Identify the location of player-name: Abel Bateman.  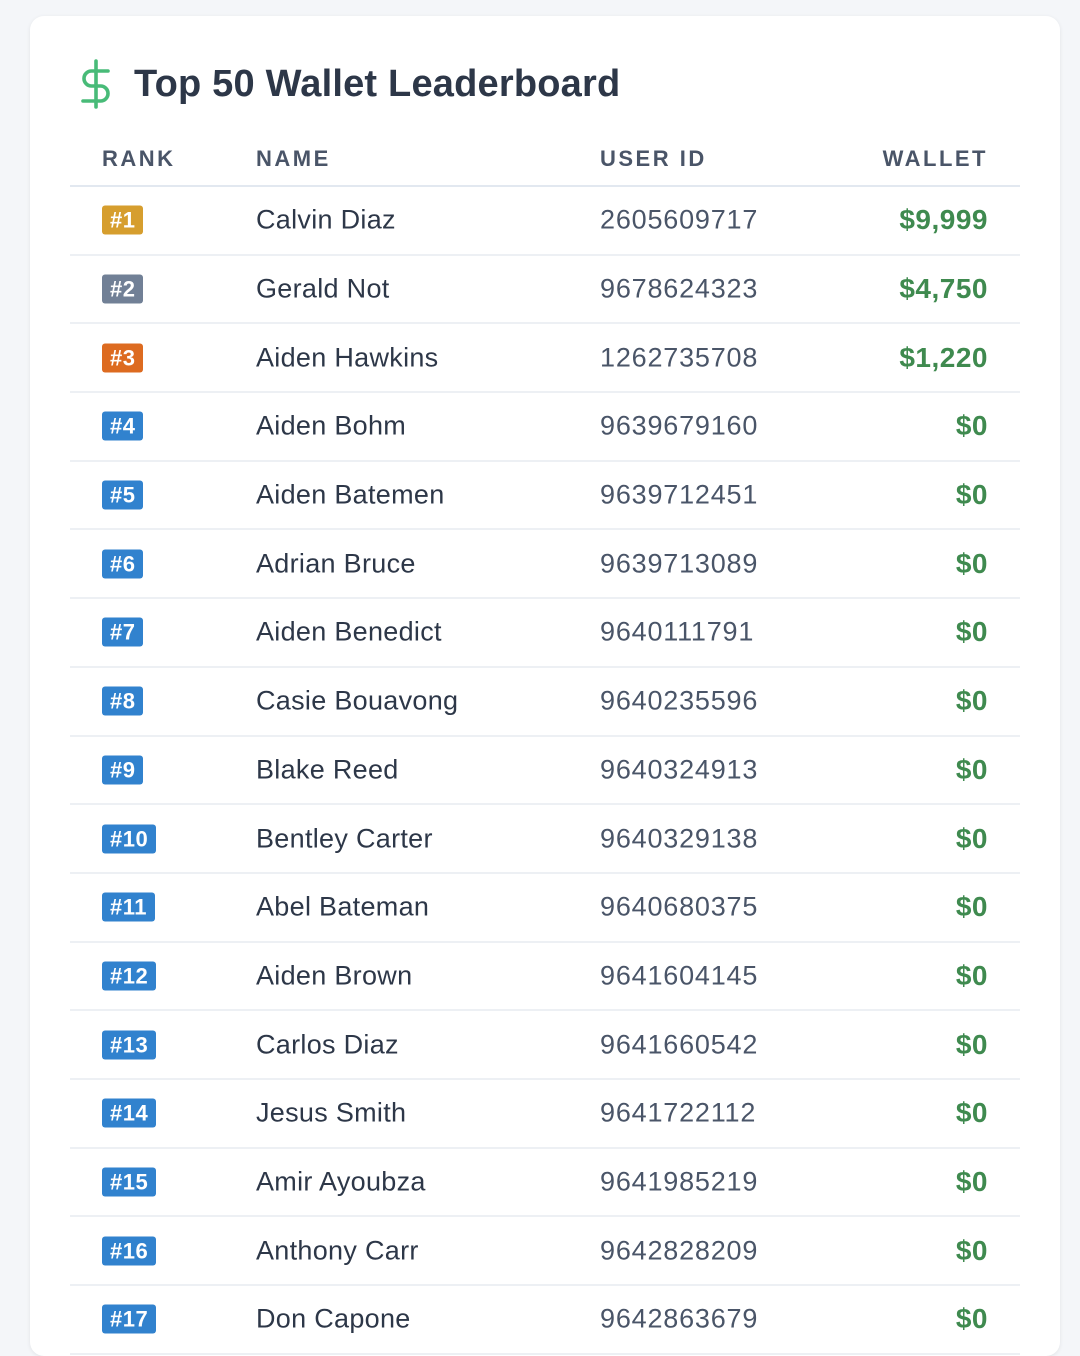
(343, 906).